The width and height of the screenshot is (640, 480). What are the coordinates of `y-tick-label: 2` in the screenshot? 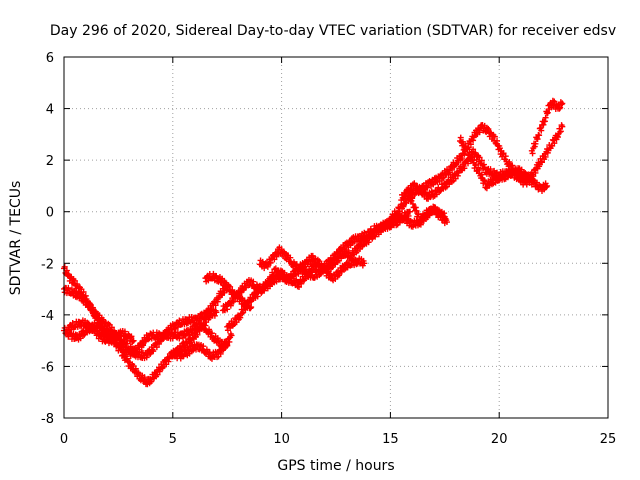 It's located at (50, 161).